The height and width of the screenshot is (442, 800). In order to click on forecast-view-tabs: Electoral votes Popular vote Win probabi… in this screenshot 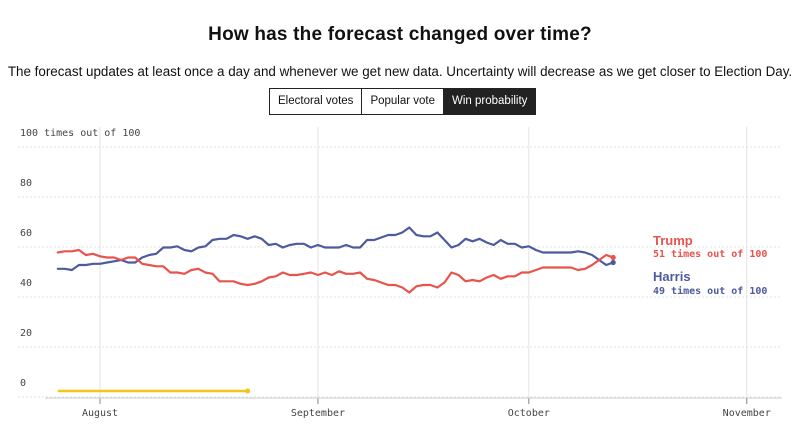, I will do `click(403, 101)`.